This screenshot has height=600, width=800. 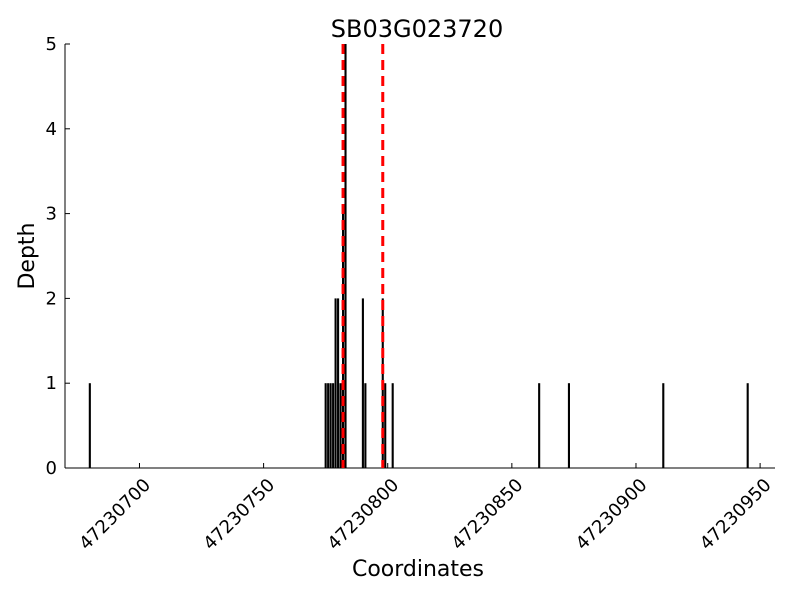 I want to click on x-tick-label-1: 47230750, so click(x=239, y=515).